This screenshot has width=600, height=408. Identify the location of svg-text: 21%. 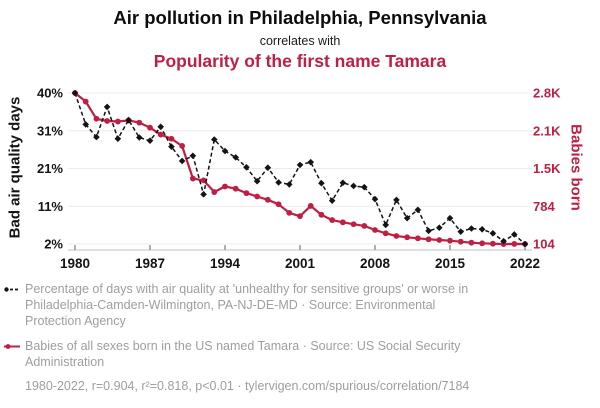
(50, 168).